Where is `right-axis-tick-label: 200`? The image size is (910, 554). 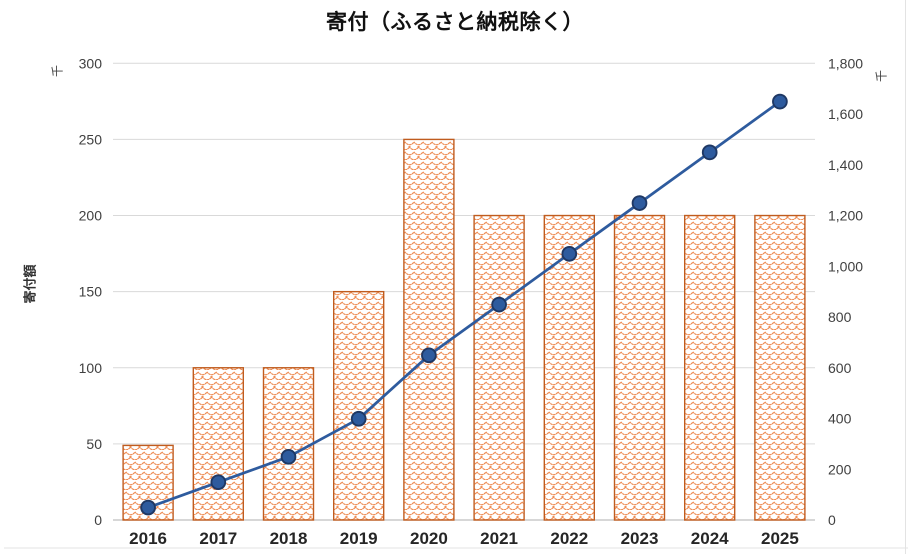 right-axis-tick-label: 200 is located at coordinates (840, 469).